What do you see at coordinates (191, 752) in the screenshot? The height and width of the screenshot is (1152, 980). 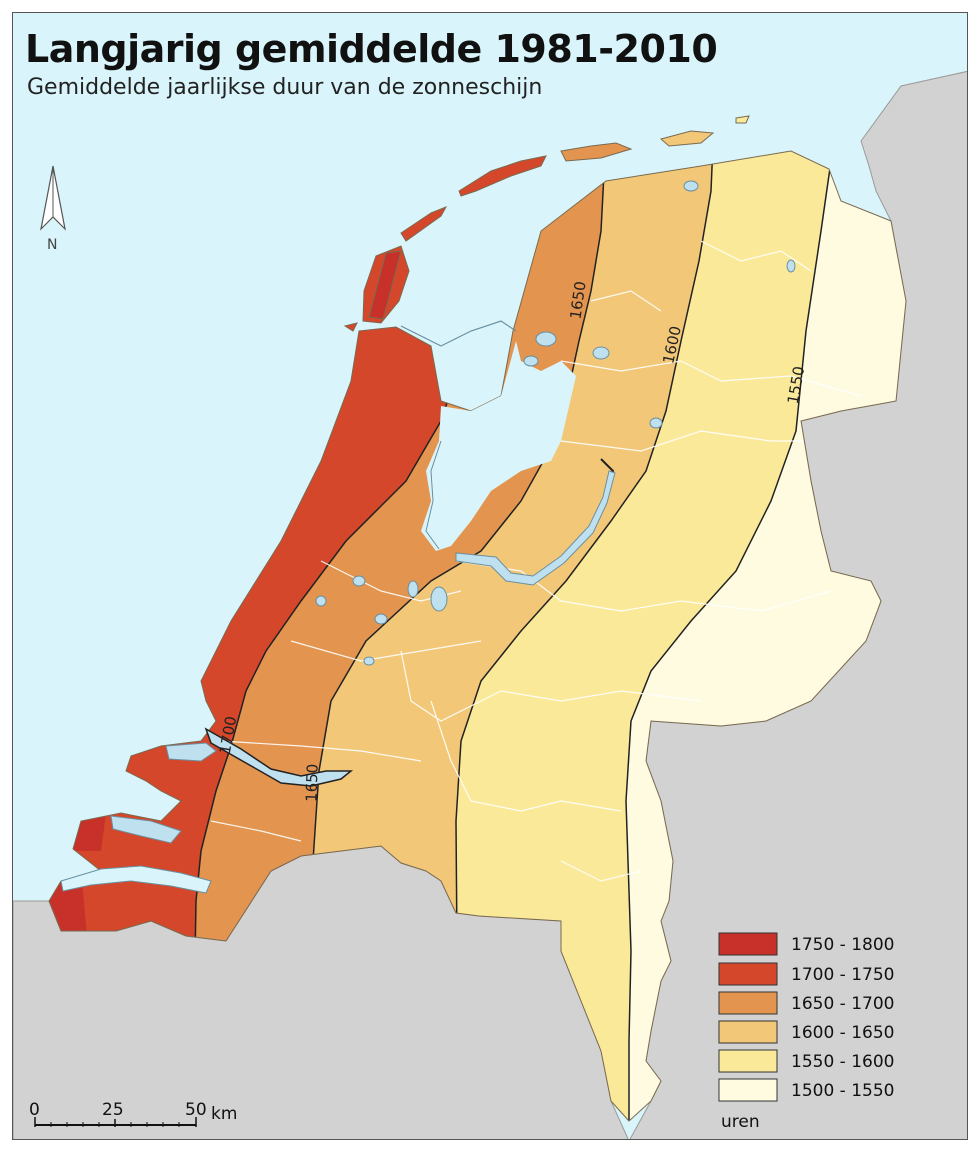 I see `hollandsch-diep` at bounding box center [191, 752].